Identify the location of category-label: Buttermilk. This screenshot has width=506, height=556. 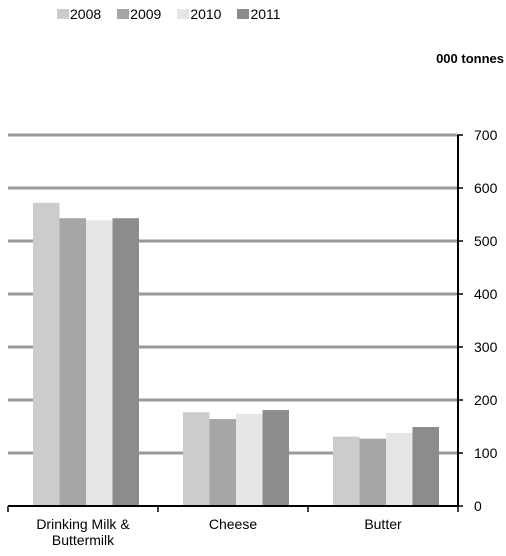
(83, 540).